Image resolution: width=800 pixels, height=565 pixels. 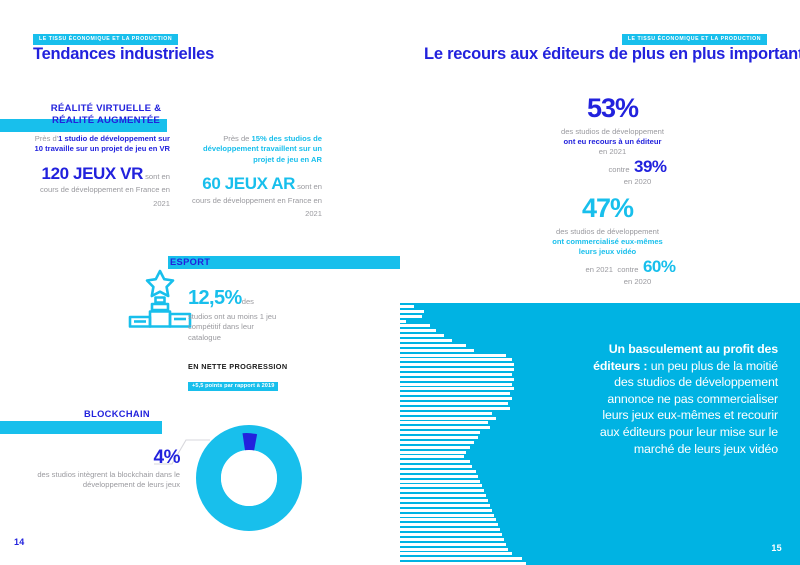 What do you see at coordinates (607, 208) in the screenshot?
I see `stat-autoedition-value: 47%` at bounding box center [607, 208].